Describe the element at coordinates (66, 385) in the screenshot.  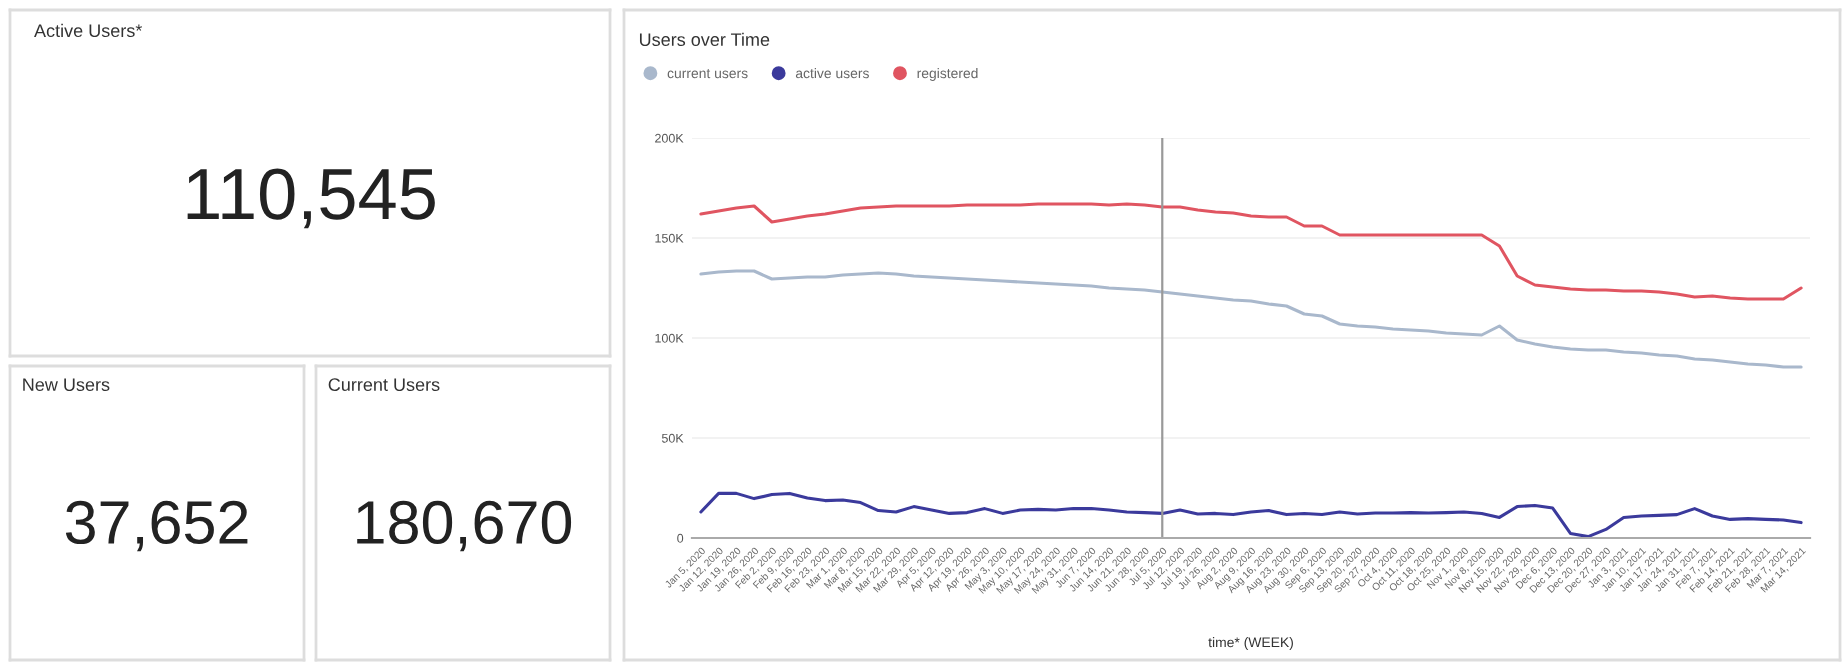
I see `text: New Users` at that location.